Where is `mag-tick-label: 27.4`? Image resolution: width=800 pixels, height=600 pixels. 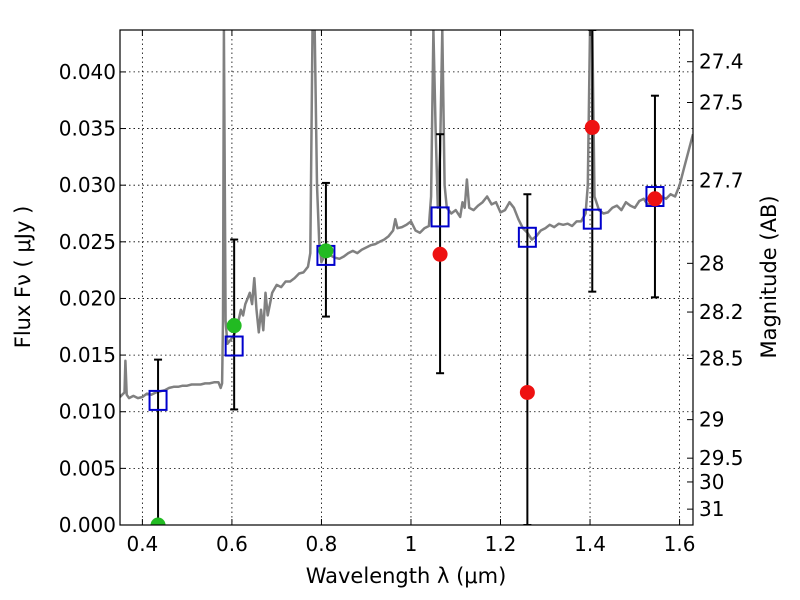
mag-tick-label: 27.4 is located at coordinates (721, 62).